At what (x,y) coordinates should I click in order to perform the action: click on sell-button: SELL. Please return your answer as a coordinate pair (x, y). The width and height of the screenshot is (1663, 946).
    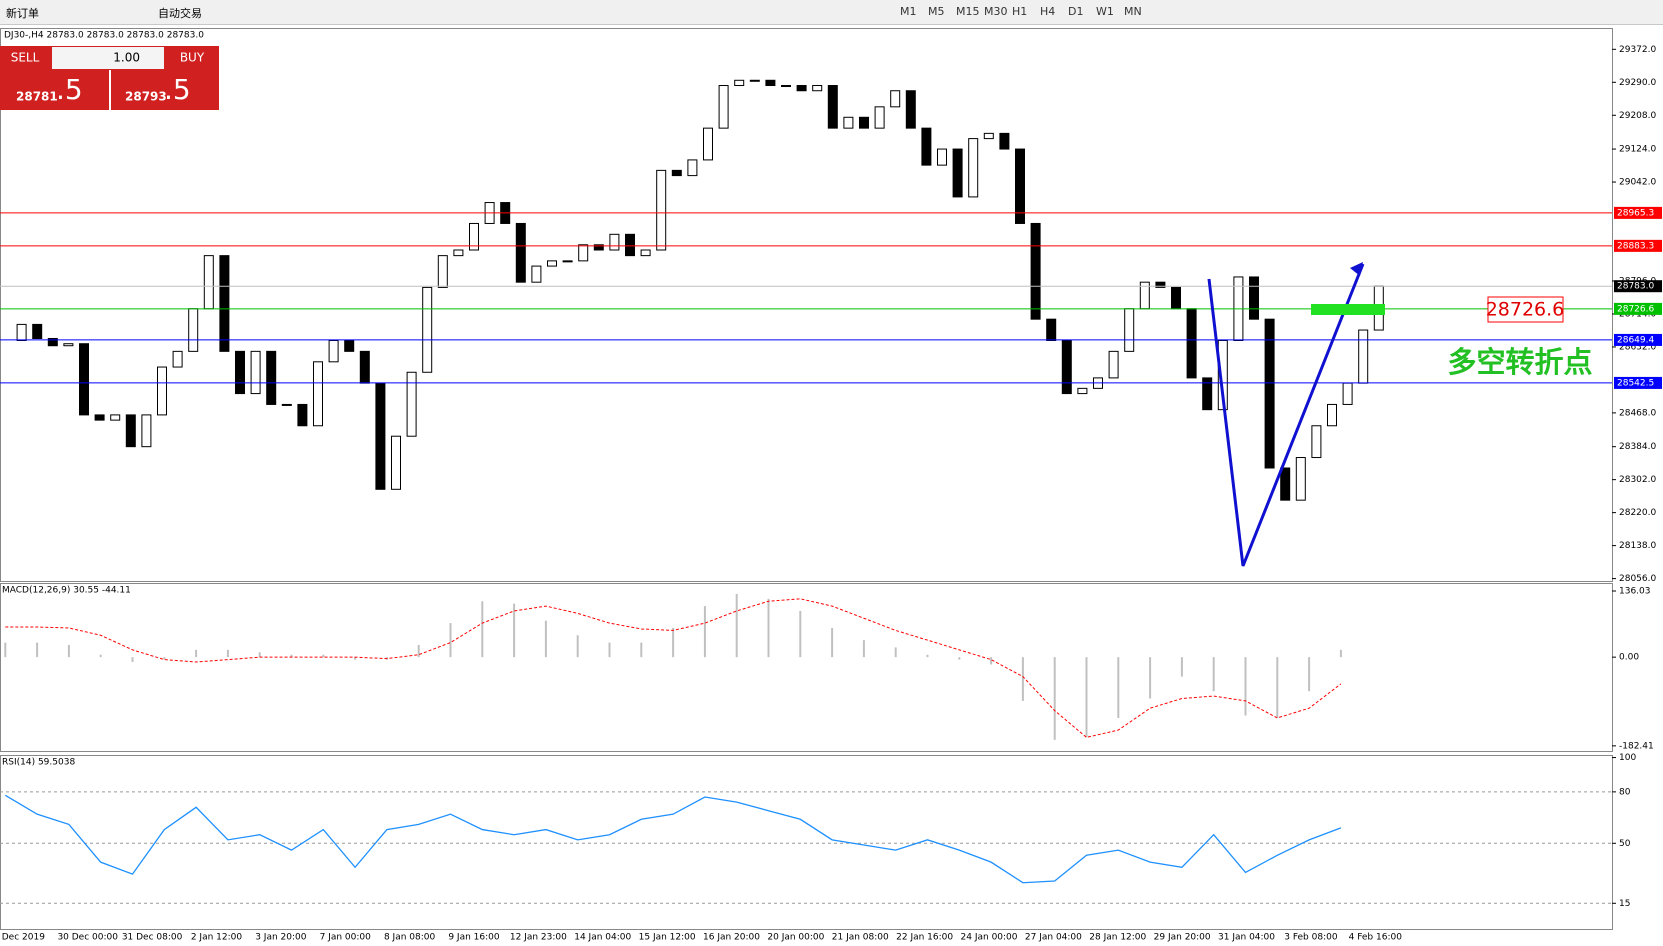
    Looking at the image, I should click on (25, 58).